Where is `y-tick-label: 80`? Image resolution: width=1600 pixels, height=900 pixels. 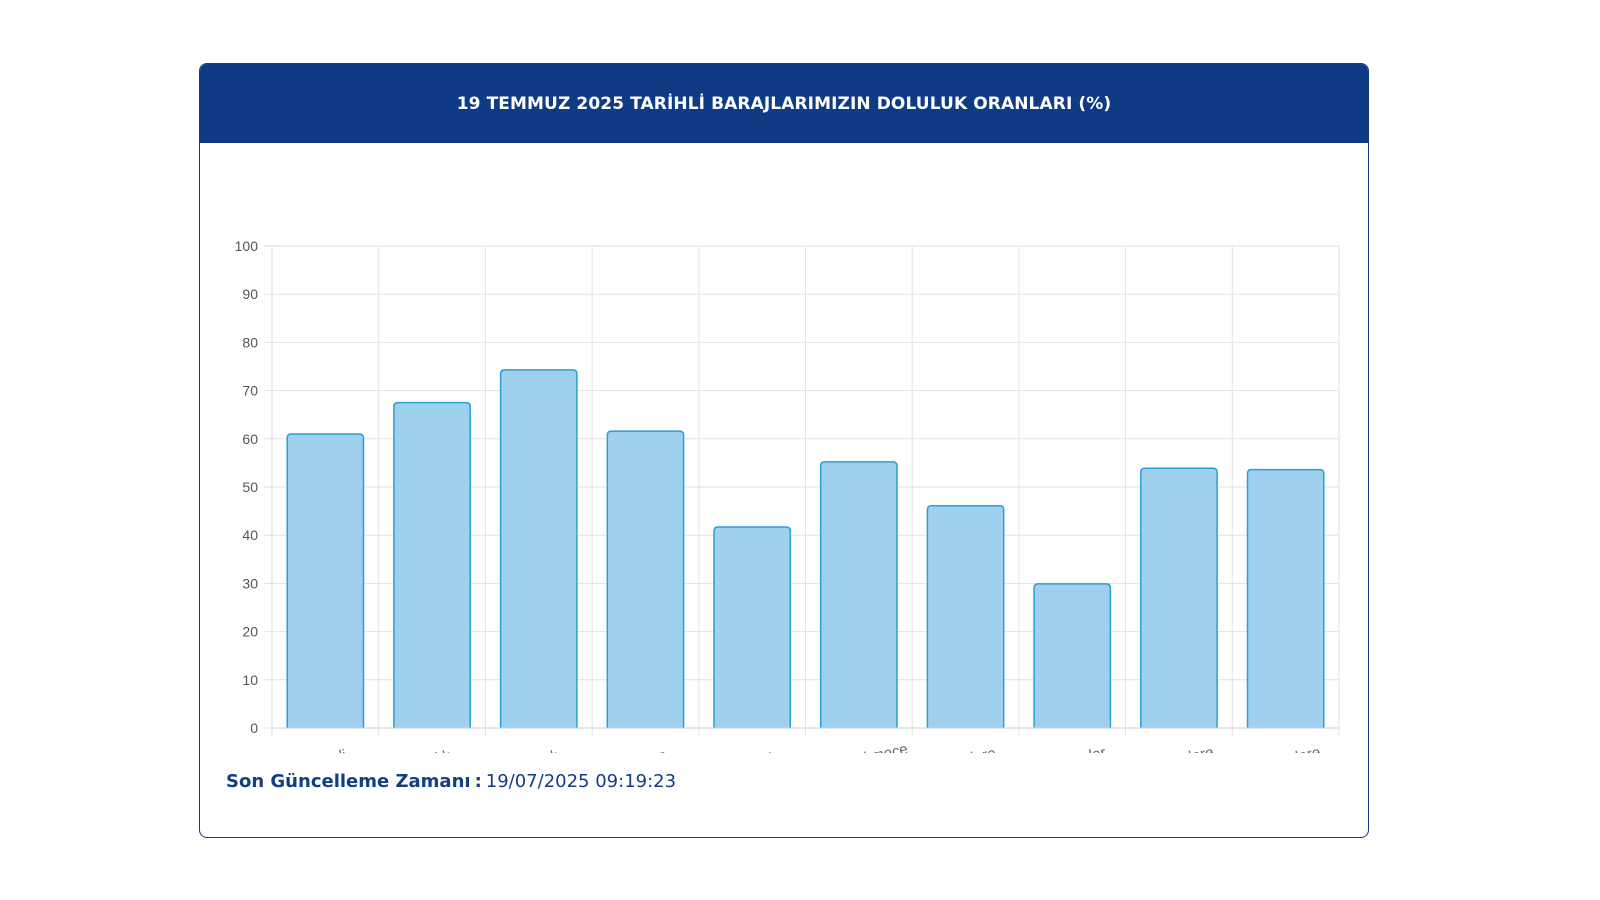
y-tick-label: 80 is located at coordinates (250, 342).